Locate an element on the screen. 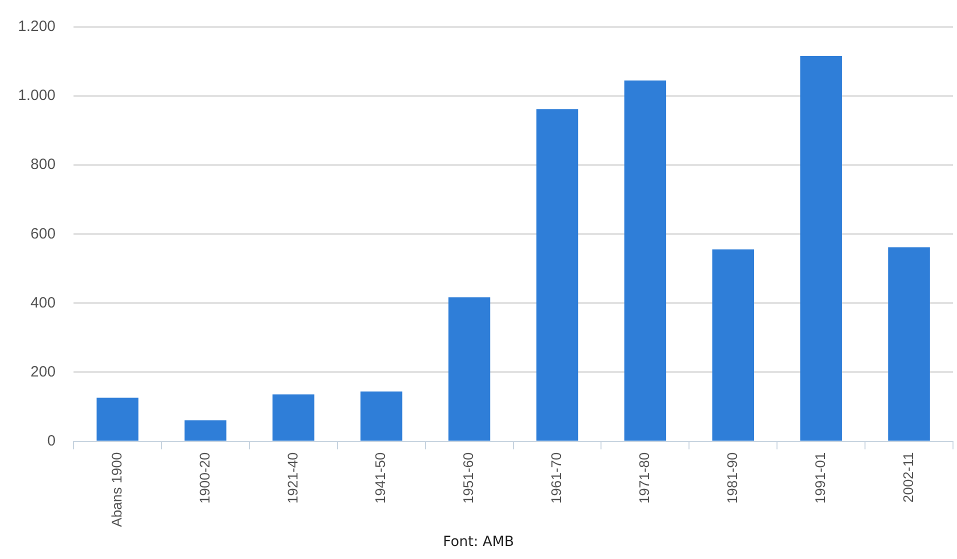  y-tick-label: 400 is located at coordinates (43, 303).